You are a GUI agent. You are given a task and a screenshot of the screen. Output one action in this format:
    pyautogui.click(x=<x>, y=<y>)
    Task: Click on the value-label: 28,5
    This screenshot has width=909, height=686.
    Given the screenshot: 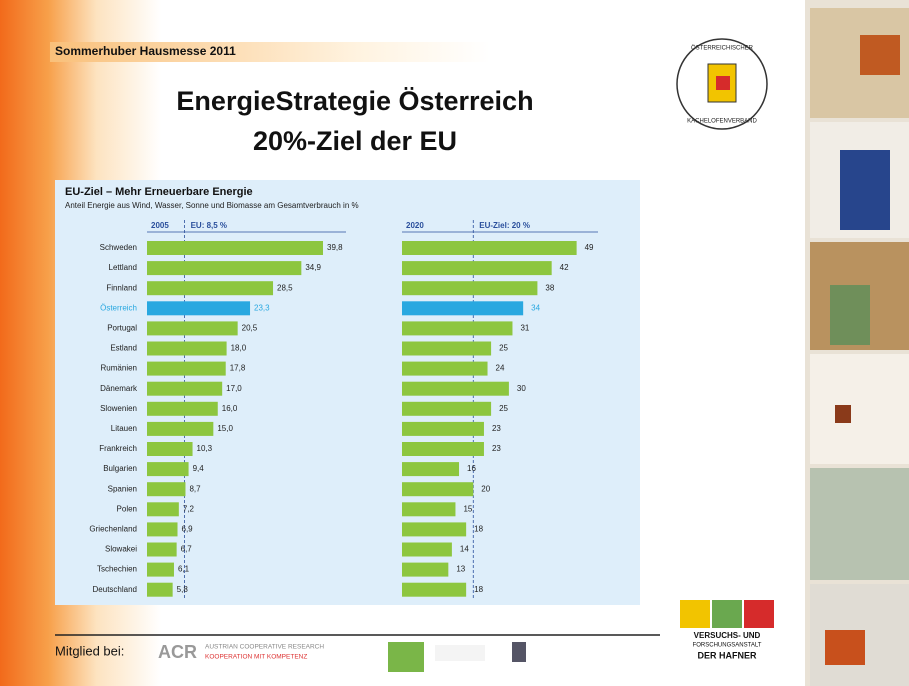 What is the action you would take?
    pyautogui.click(x=285, y=287)
    